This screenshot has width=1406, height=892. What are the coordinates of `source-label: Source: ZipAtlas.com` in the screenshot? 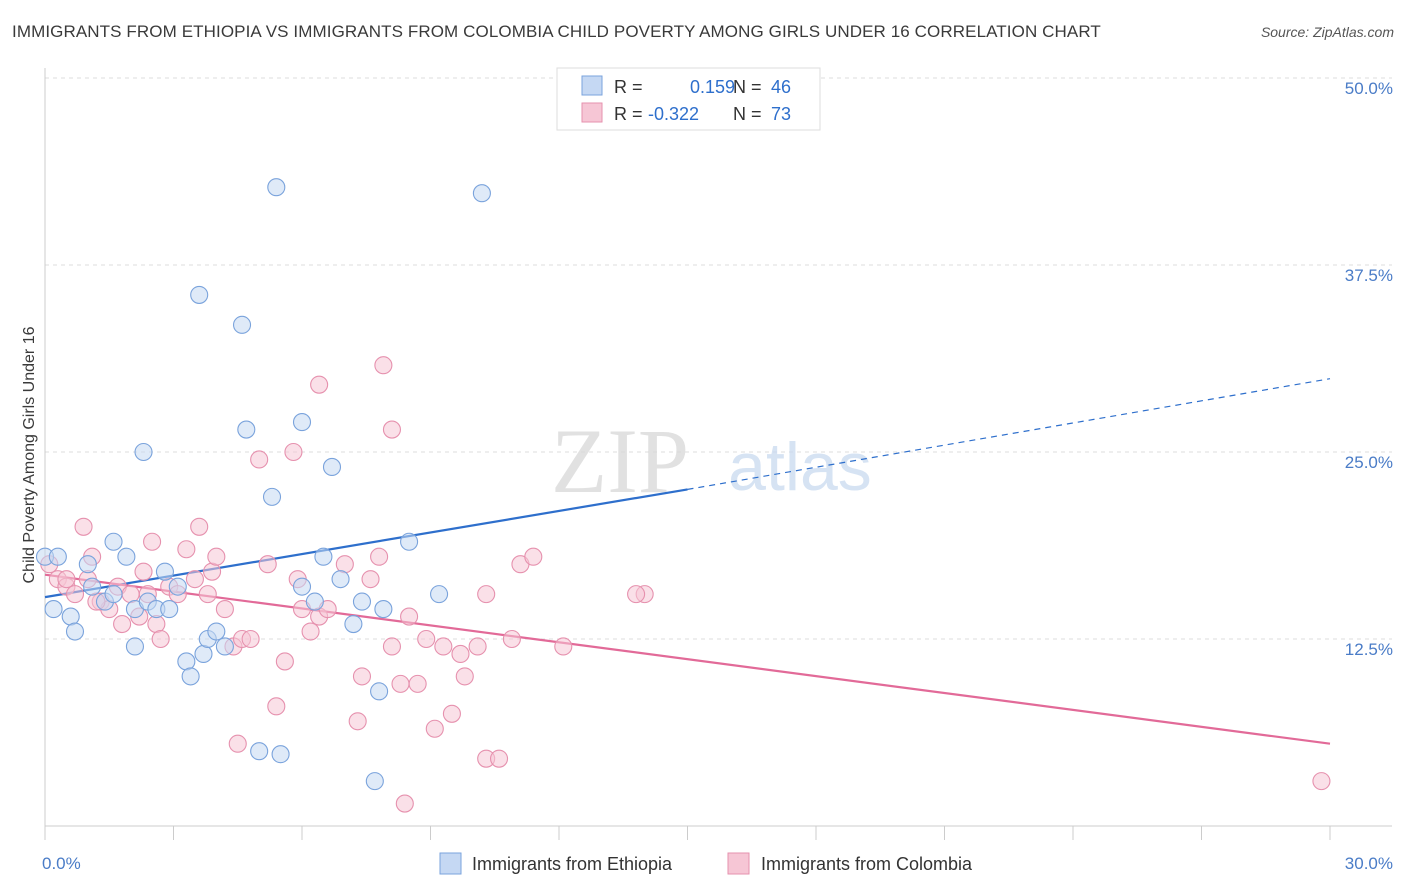 It's located at (1327, 32).